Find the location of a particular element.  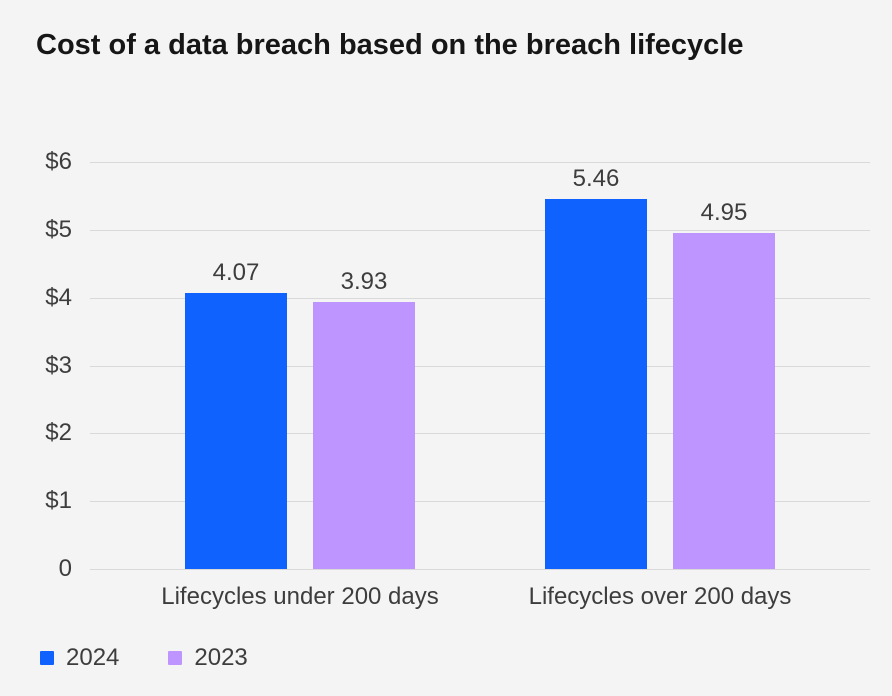

bar-2023-over-200-days is located at coordinates (724, 401).